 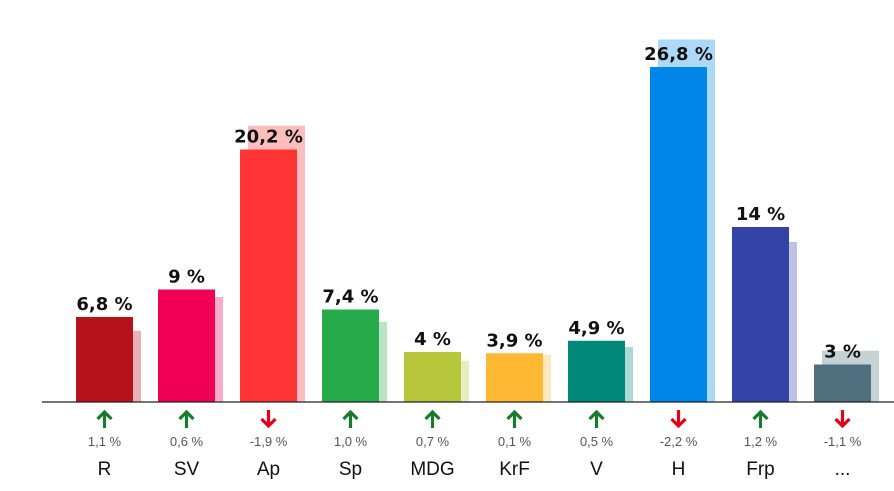 I want to click on change-label: 0,7 %, so click(x=433, y=441).